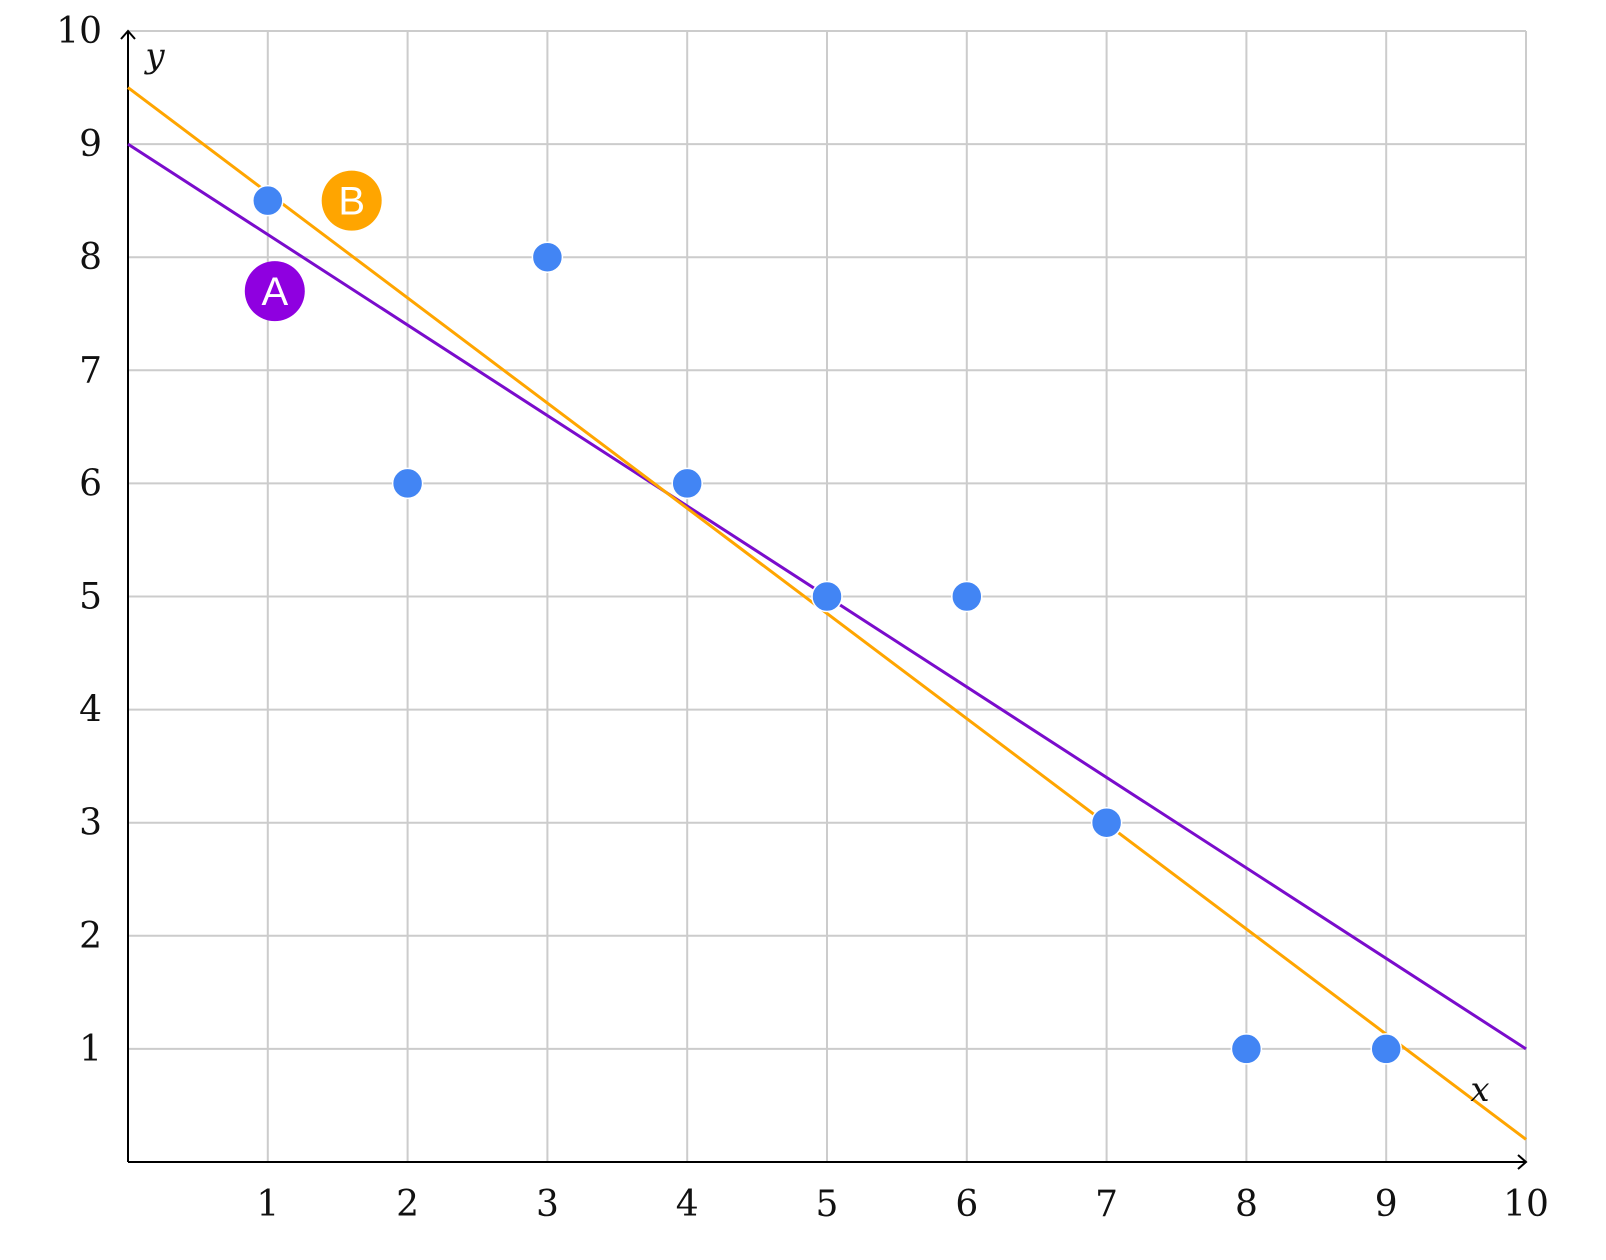 The image size is (1606, 1260). What do you see at coordinates (90, 823) in the screenshot?
I see `y-tick-label-3: 3` at bounding box center [90, 823].